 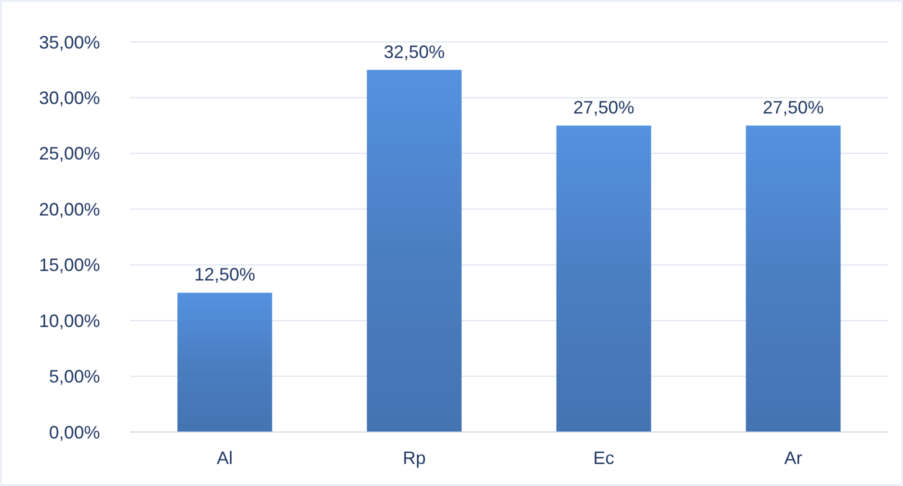 What do you see at coordinates (74, 432) in the screenshot?
I see `y-tick-label: 0,00%` at bounding box center [74, 432].